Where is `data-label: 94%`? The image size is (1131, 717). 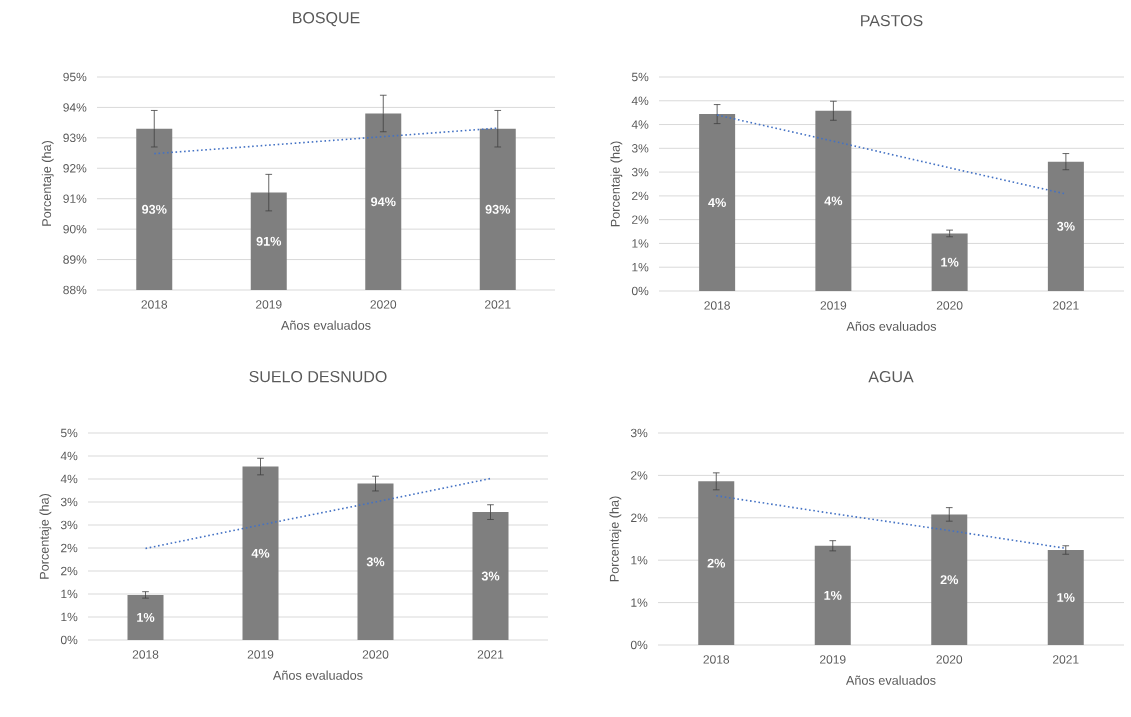
data-label: 94% is located at coordinates (383, 202).